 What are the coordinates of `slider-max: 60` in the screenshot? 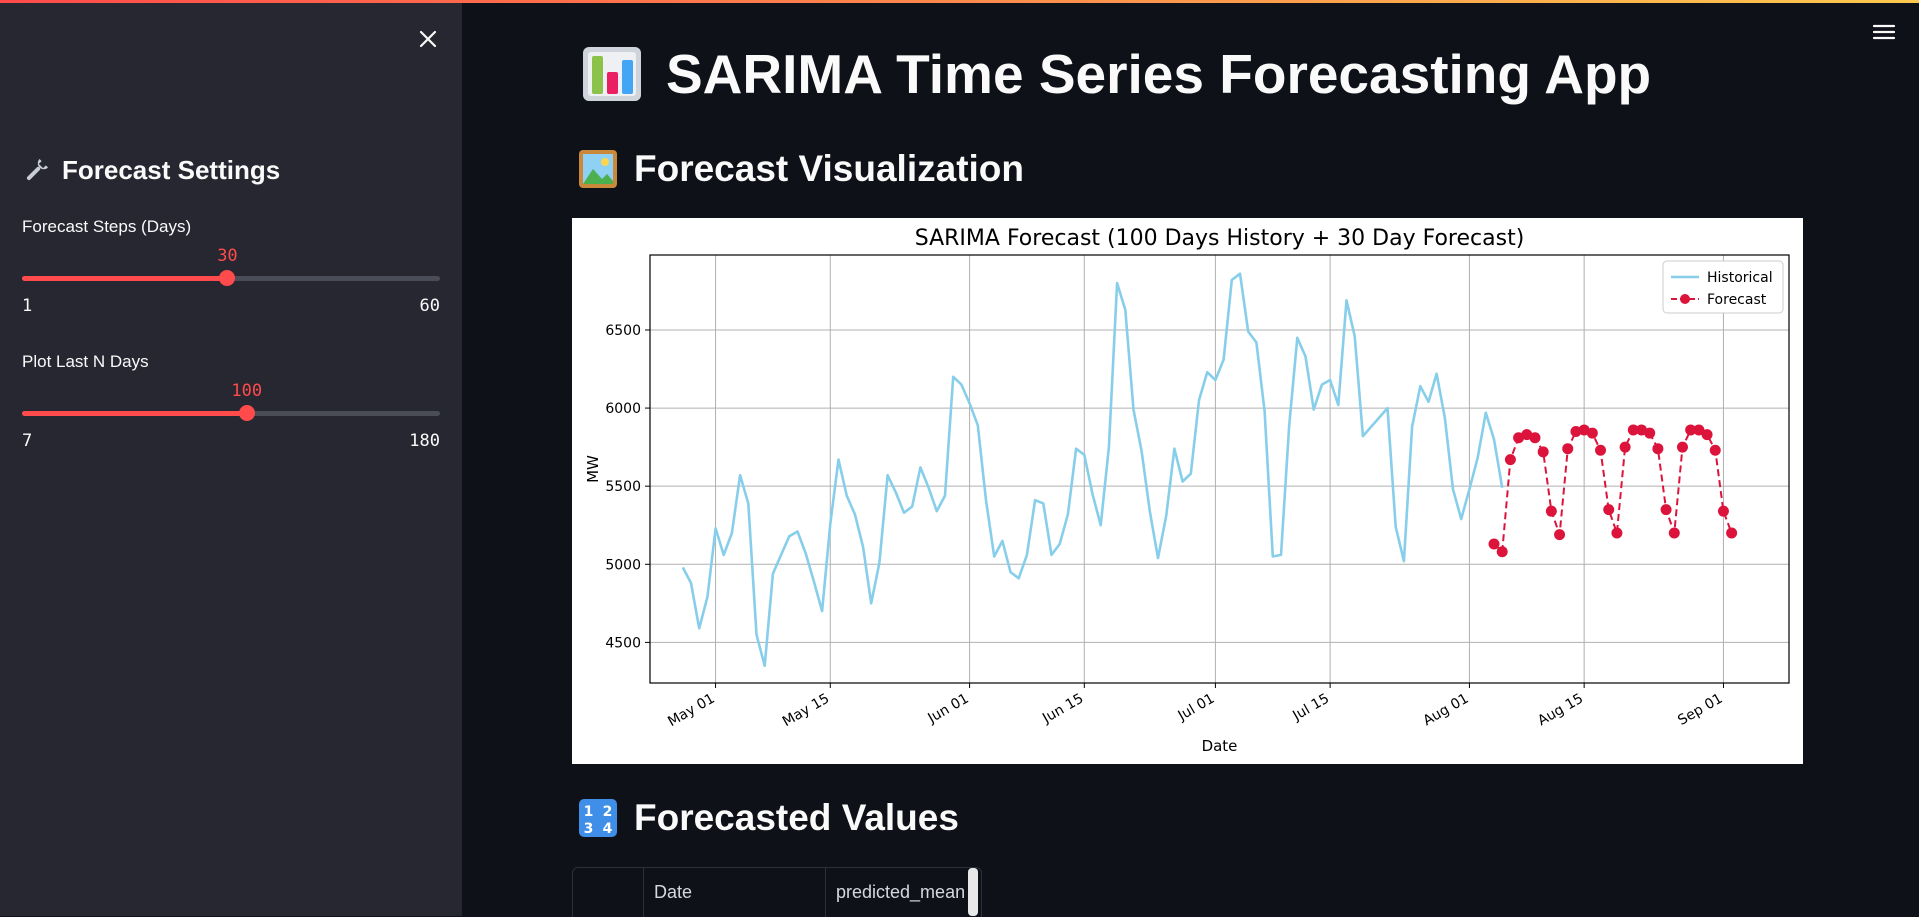 It's located at (429, 306).